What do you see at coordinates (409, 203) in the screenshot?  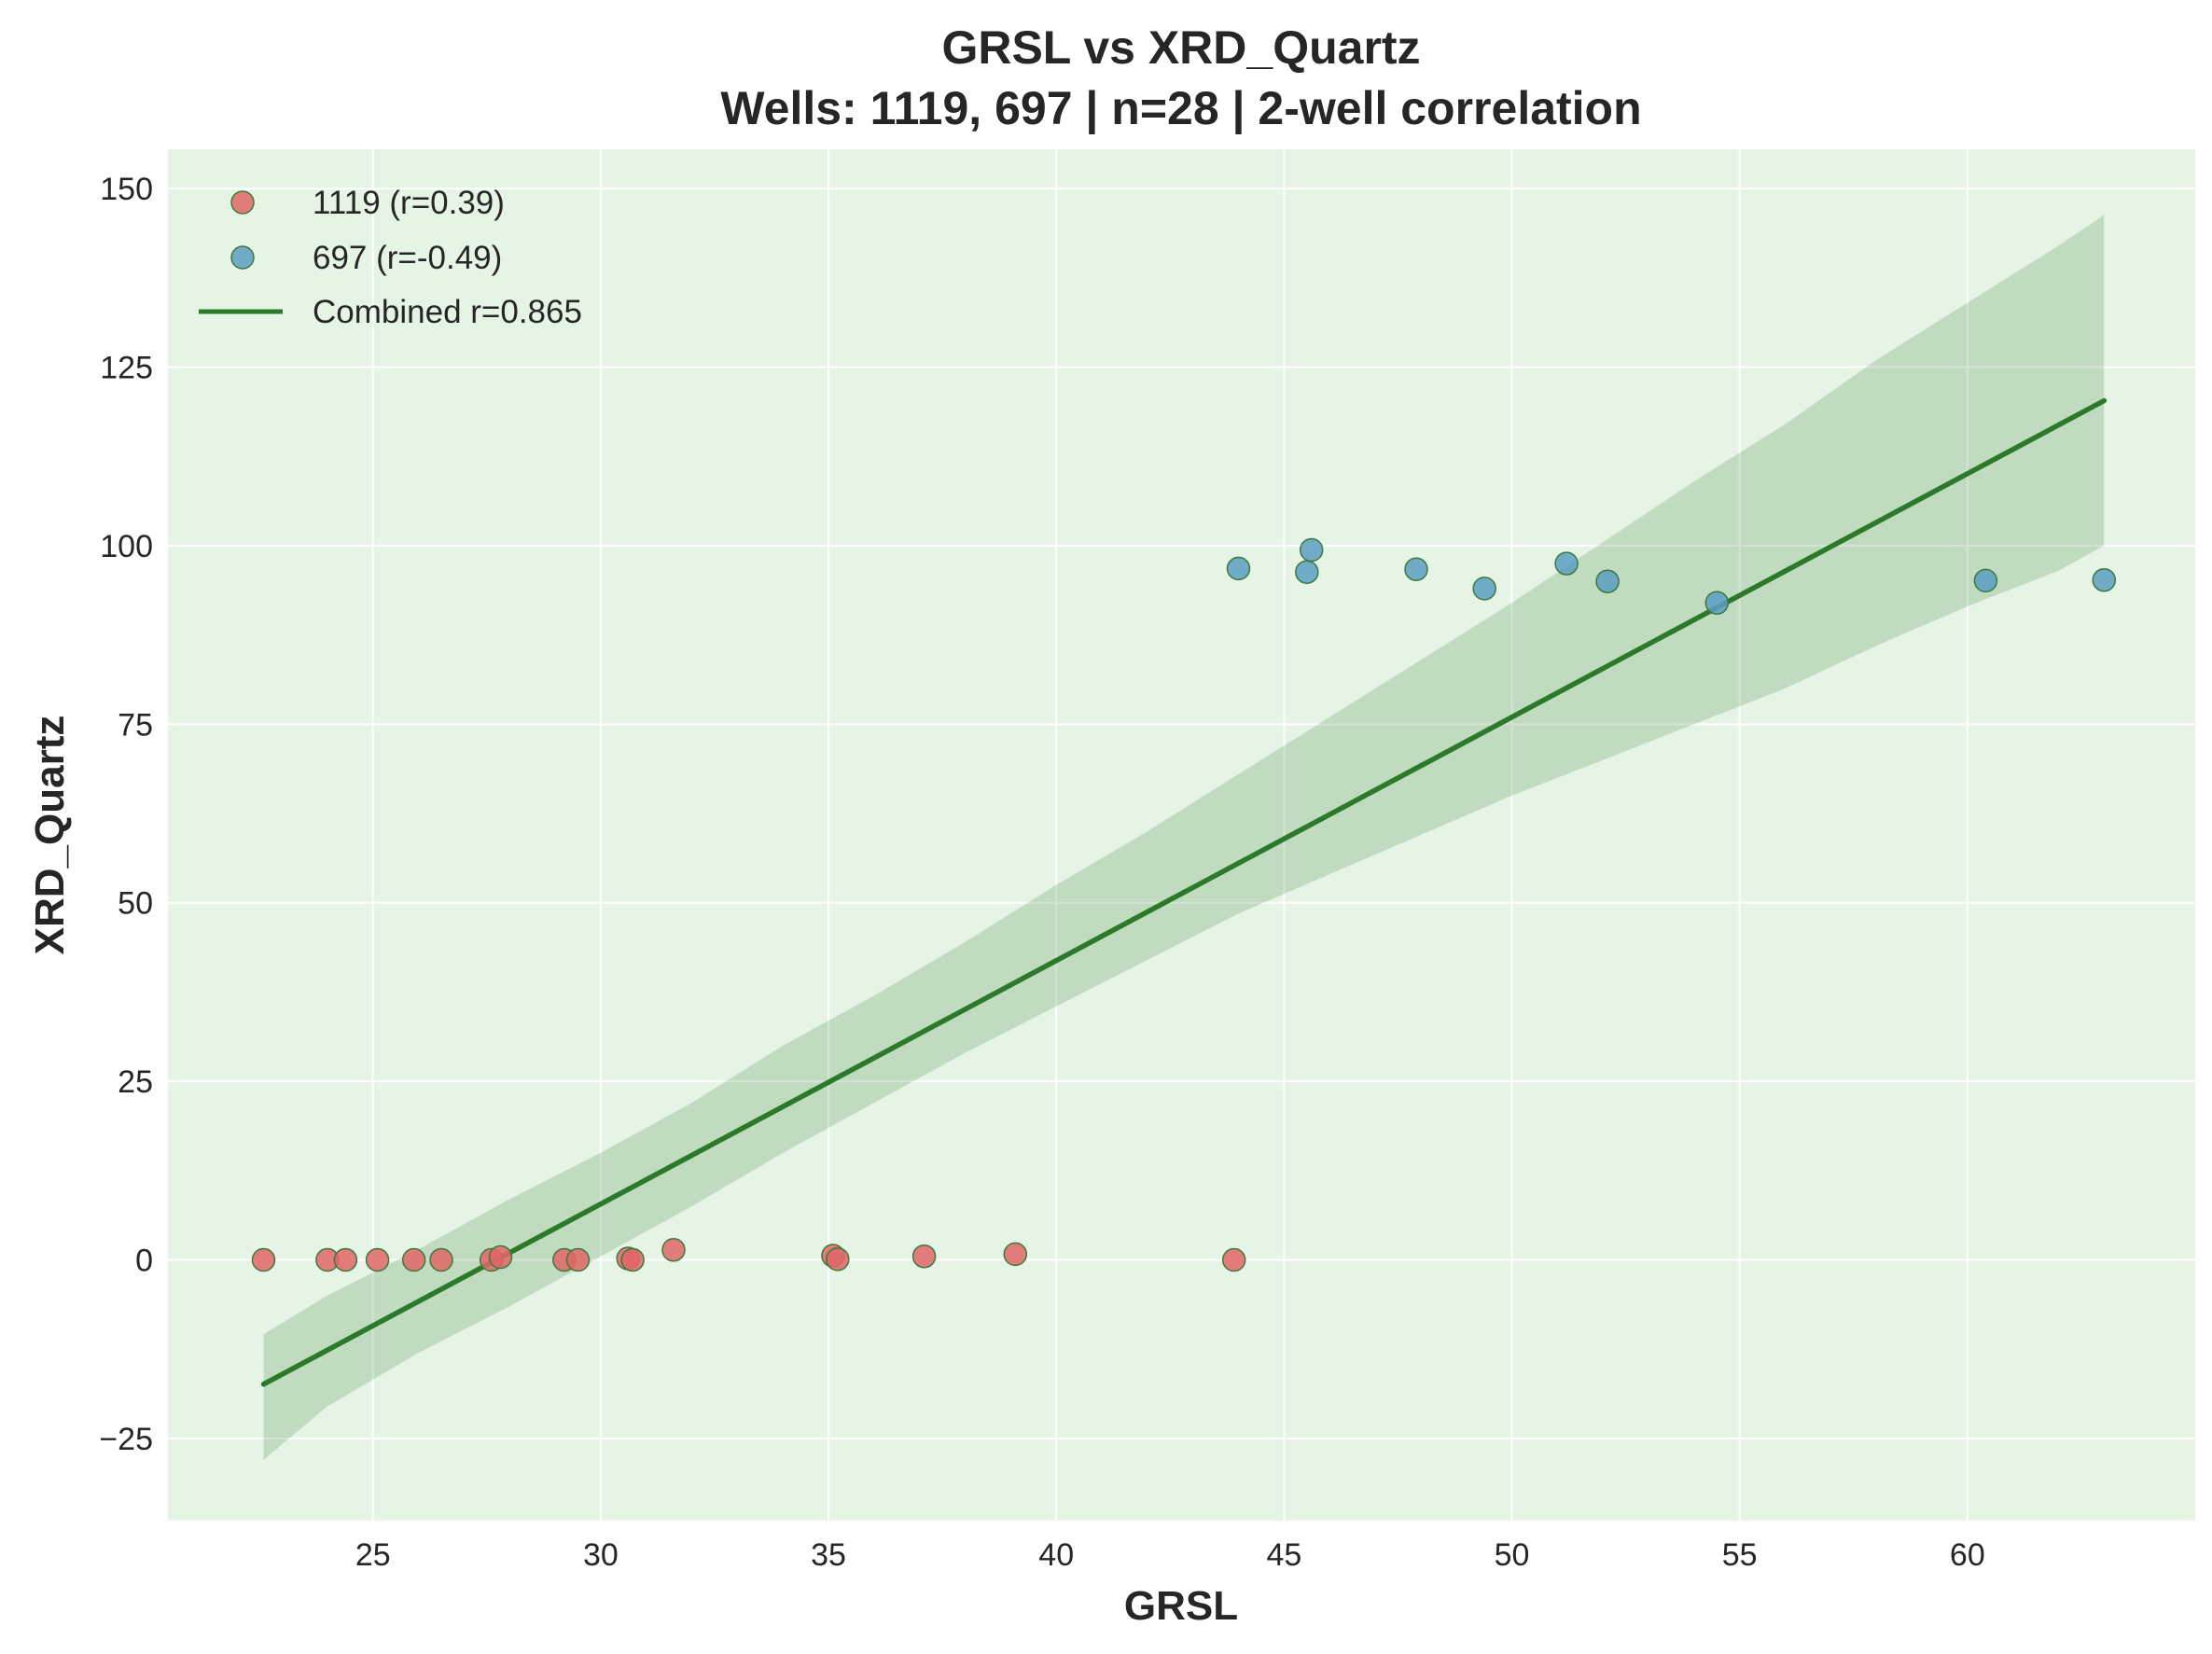 I see `legend-label-1119: 1119 (r=0.39)` at bounding box center [409, 203].